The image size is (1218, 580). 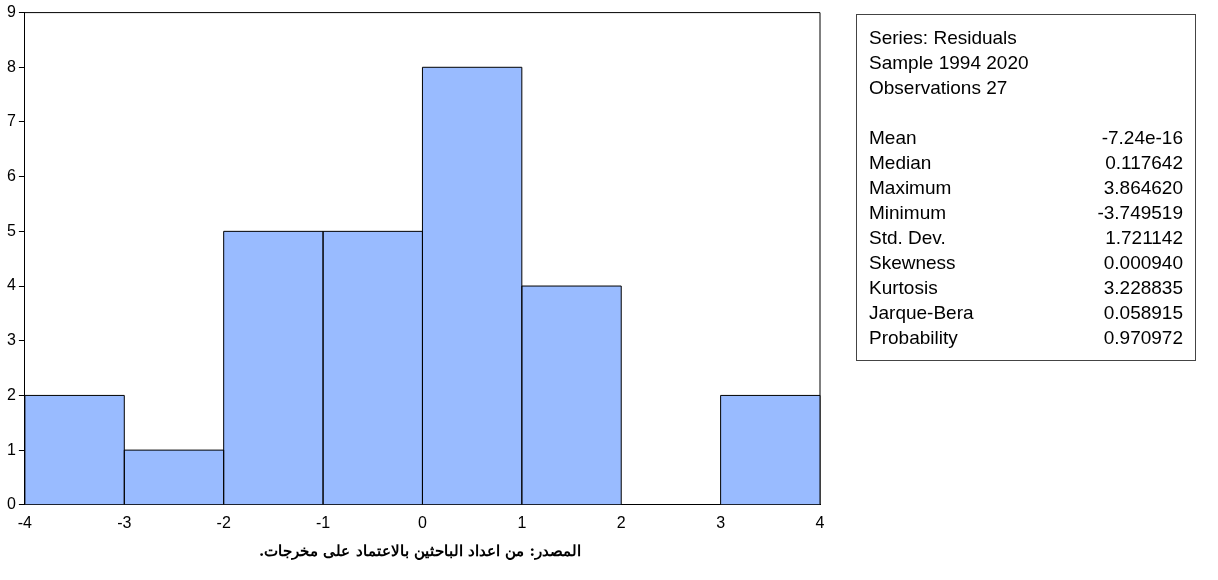 What do you see at coordinates (1026, 137) in the screenshot?
I see `text: Mean -7.24e-16` at bounding box center [1026, 137].